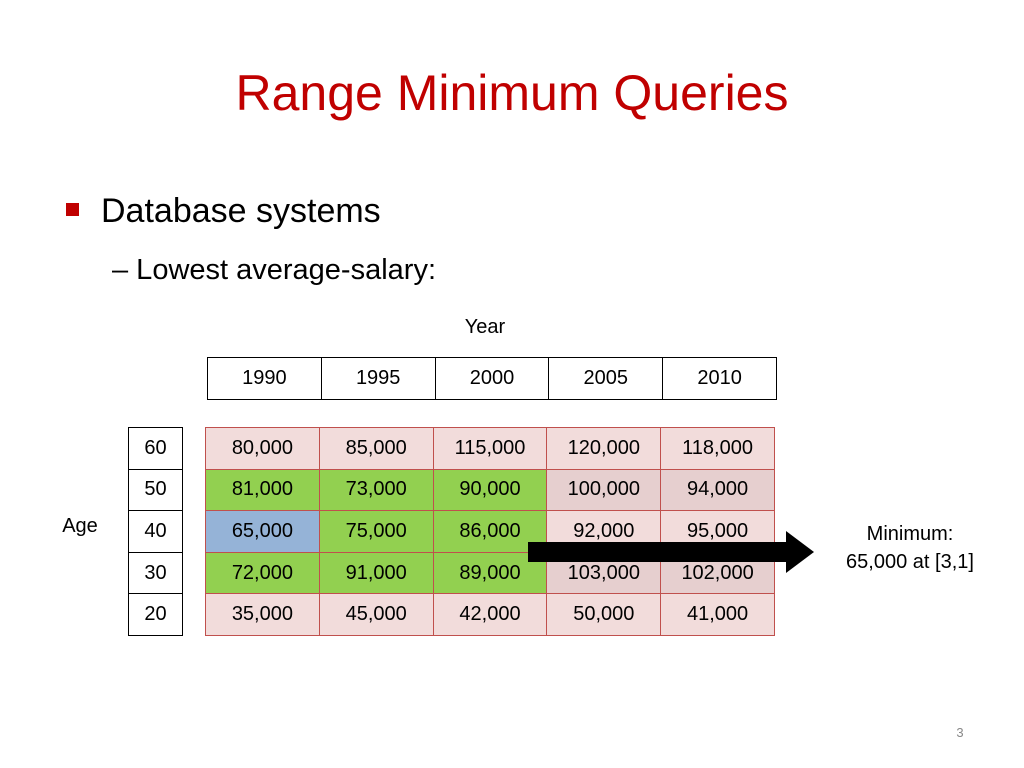  What do you see at coordinates (264, 378) in the screenshot?
I see `year-cell: 1990` at bounding box center [264, 378].